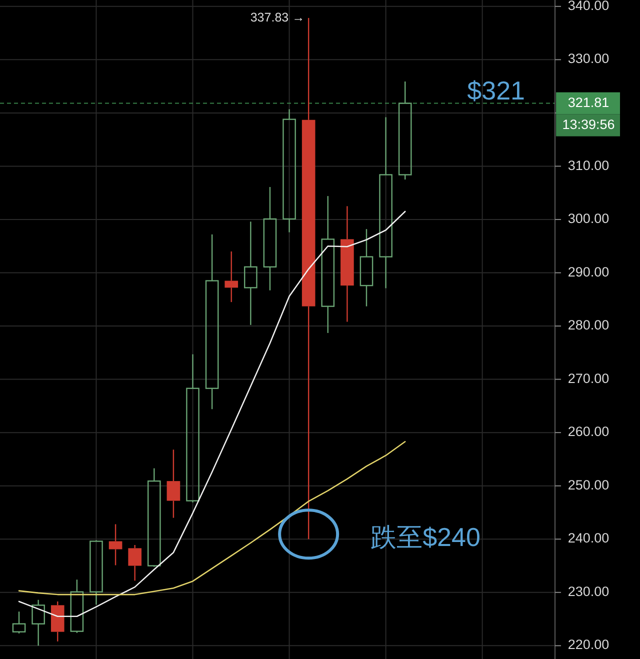 The height and width of the screenshot is (659, 640). I want to click on text: 13:39:56, so click(588, 124).